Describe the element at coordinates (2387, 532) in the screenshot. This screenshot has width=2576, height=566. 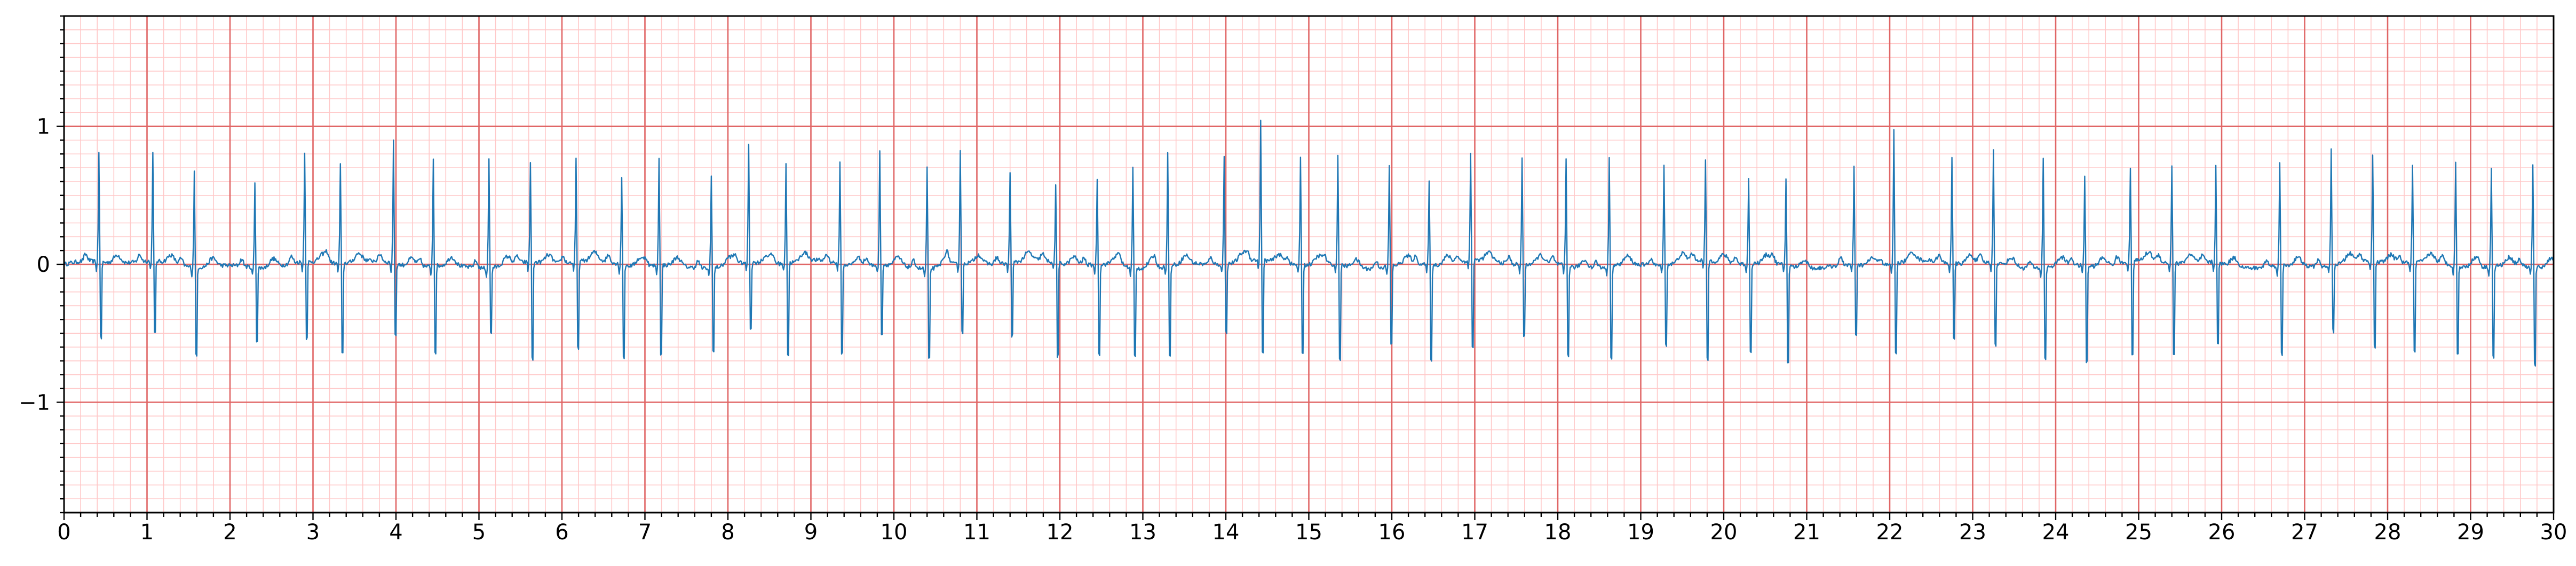
I see `x-tick-label: 28` at that location.